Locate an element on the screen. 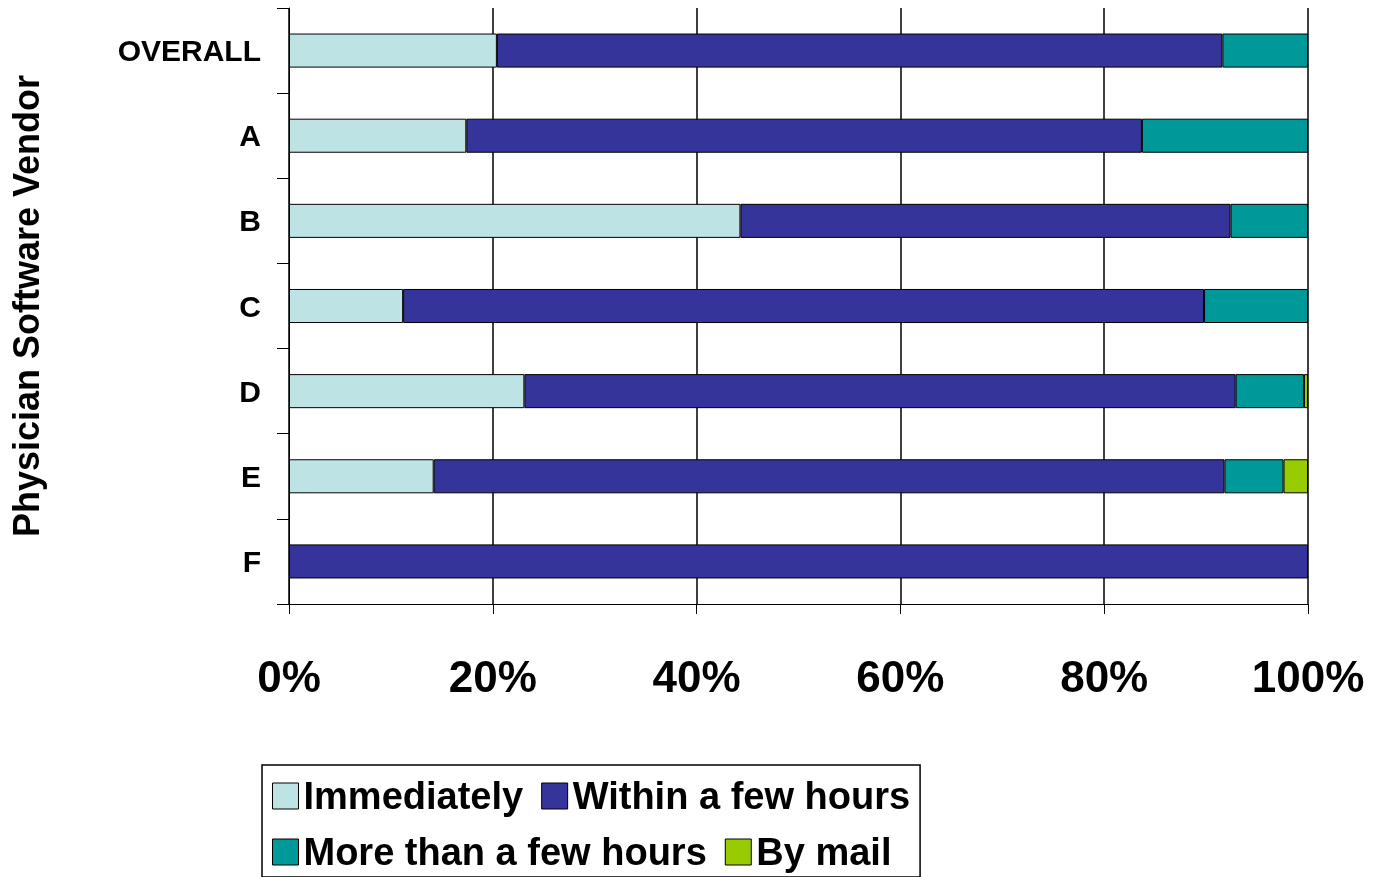 The image size is (1384, 877). x-tick-label: 100% is located at coordinates (1308, 676).